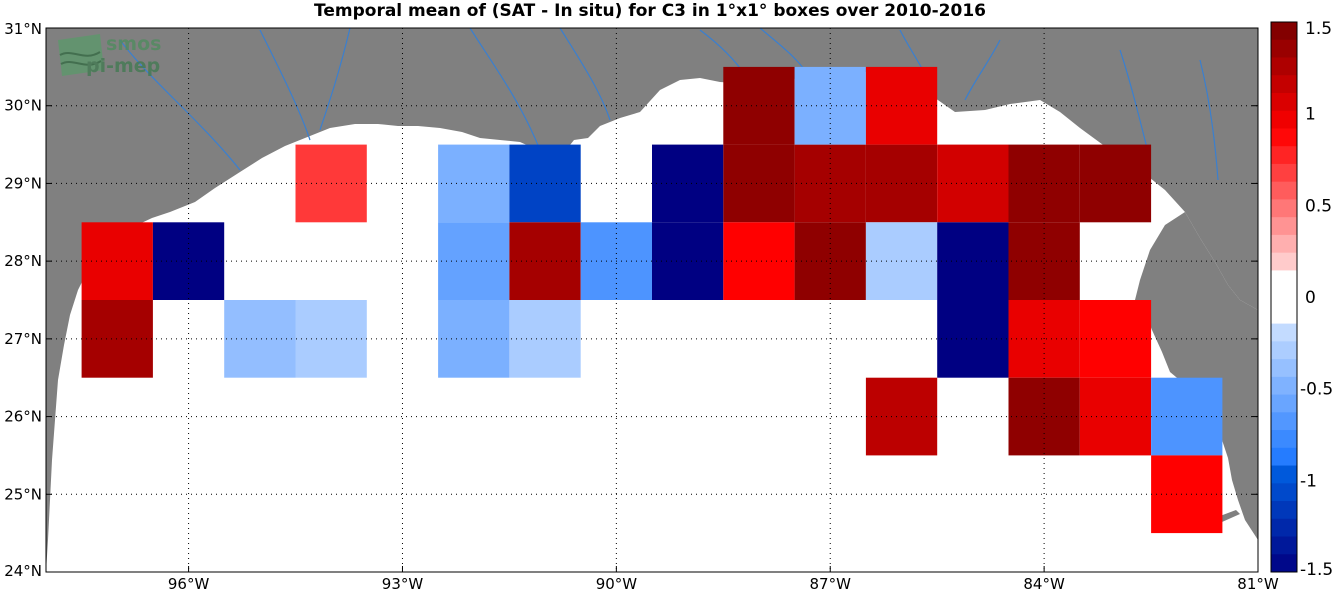  I want to click on latitude-labels: 31°N 30°N 29°N 28°N 27°N 26°N 25°N 24°N, so click(23, 300).